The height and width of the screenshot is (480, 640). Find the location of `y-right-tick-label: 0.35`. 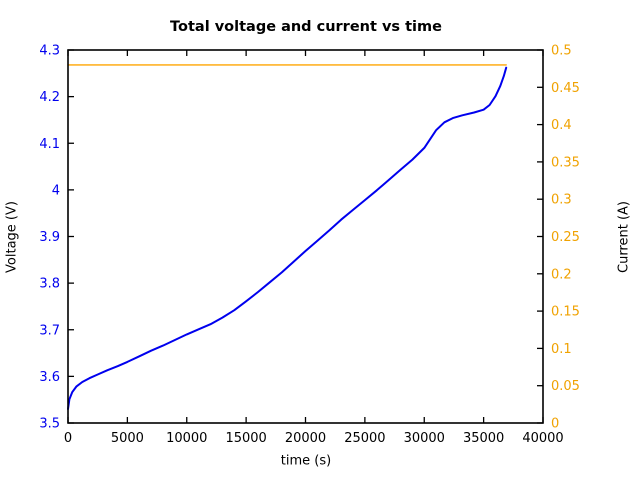

y-right-tick-label: 0.35 is located at coordinates (565, 162).